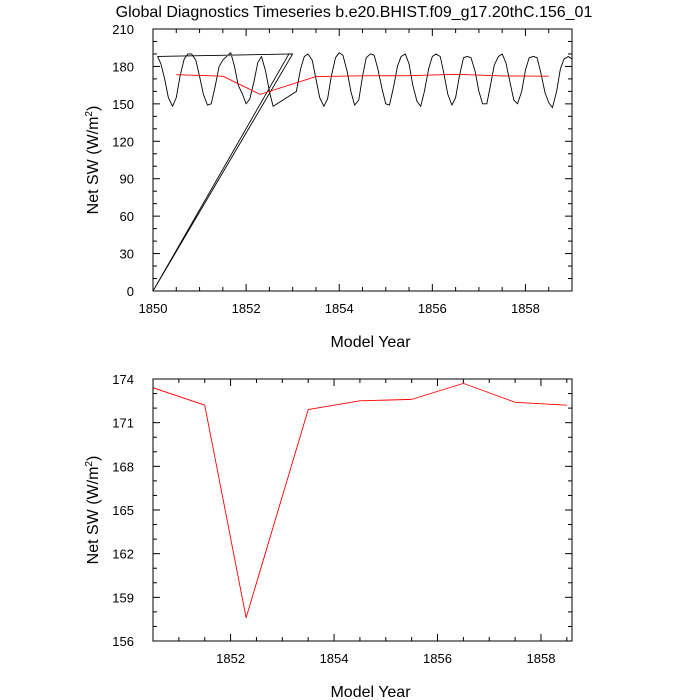  I want to click on chart-0-y-tick-label: 180, so click(123, 66).